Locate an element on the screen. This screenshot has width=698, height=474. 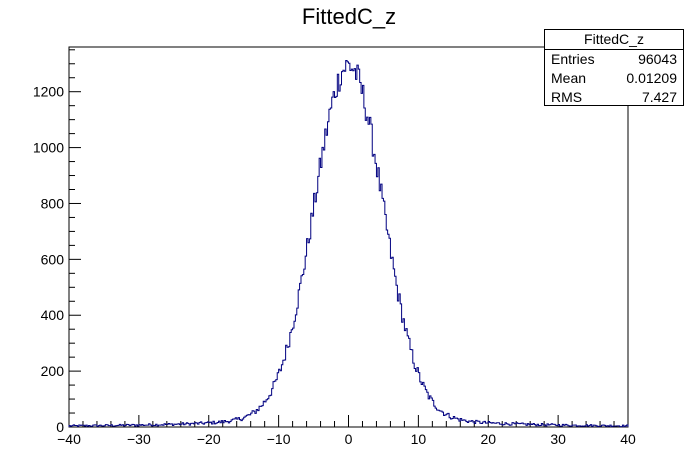
chart-title: FittedC_z is located at coordinates (349, 16).